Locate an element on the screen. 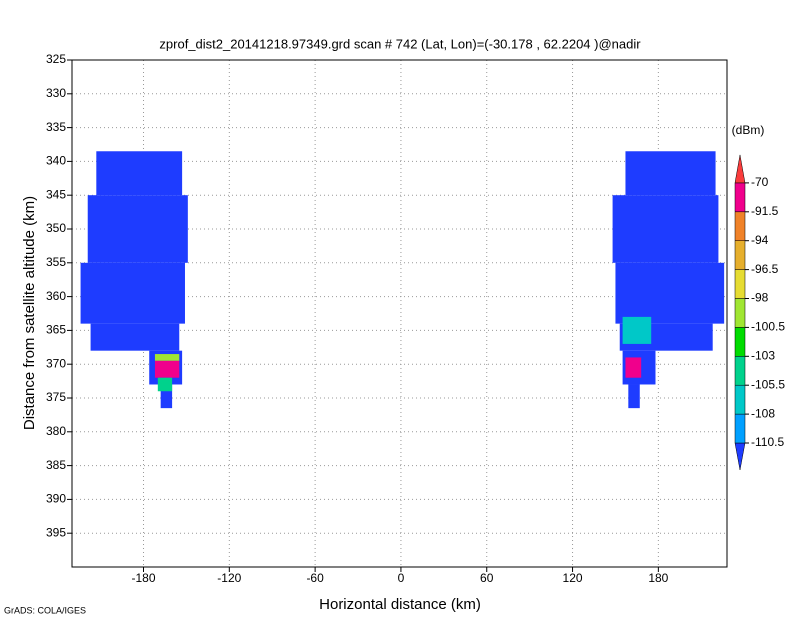 This screenshot has width=800, height=618. x-tick-label: 0 is located at coordinates (401, 578).